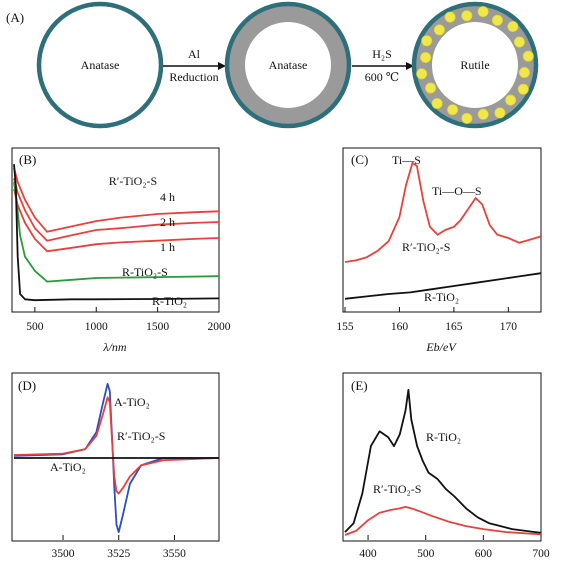 This screenshot has height=569, width=577. I want to click on panel-a-label: (A), so click(15, 17).